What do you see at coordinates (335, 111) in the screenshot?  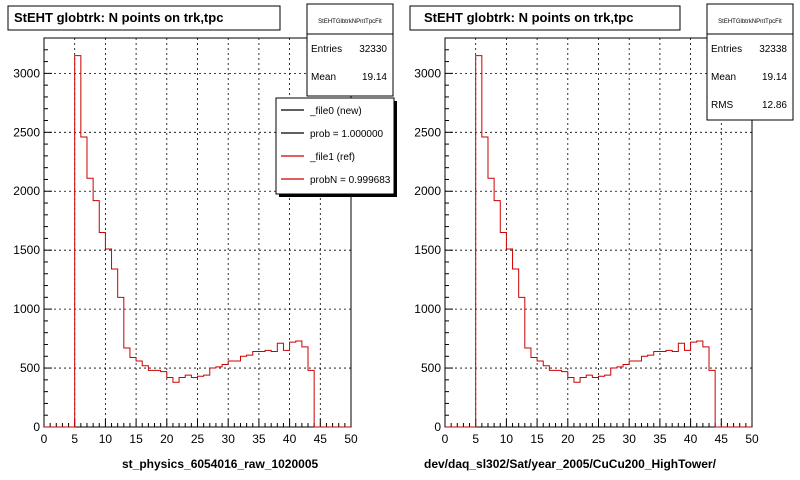 I see `legend-label: _file0 (new)` at bounding box center [335, 111].